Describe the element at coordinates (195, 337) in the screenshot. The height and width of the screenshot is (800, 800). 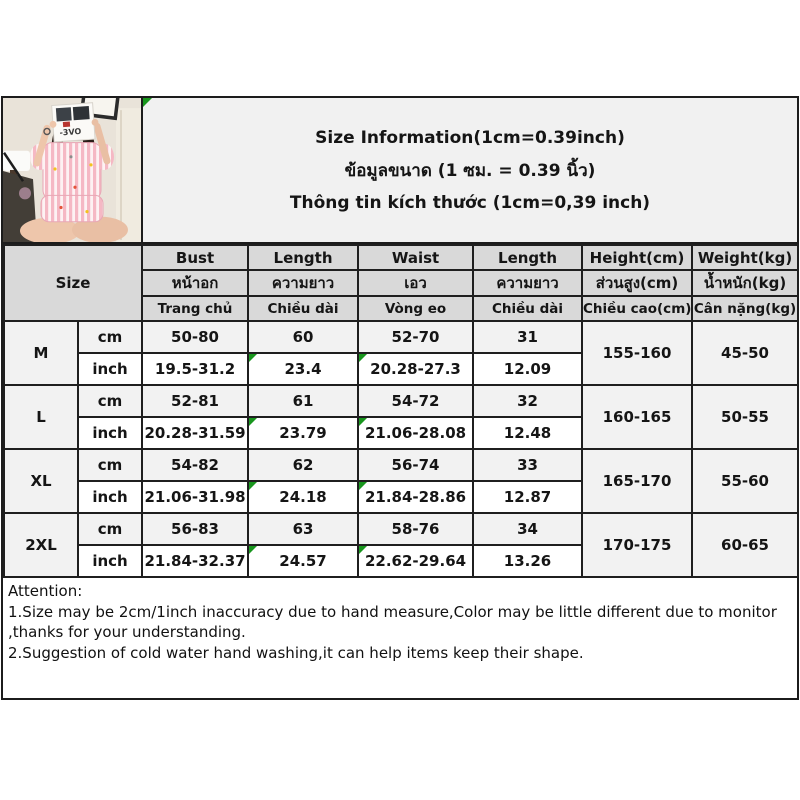
I see `data-cell: 50-80` at that location.